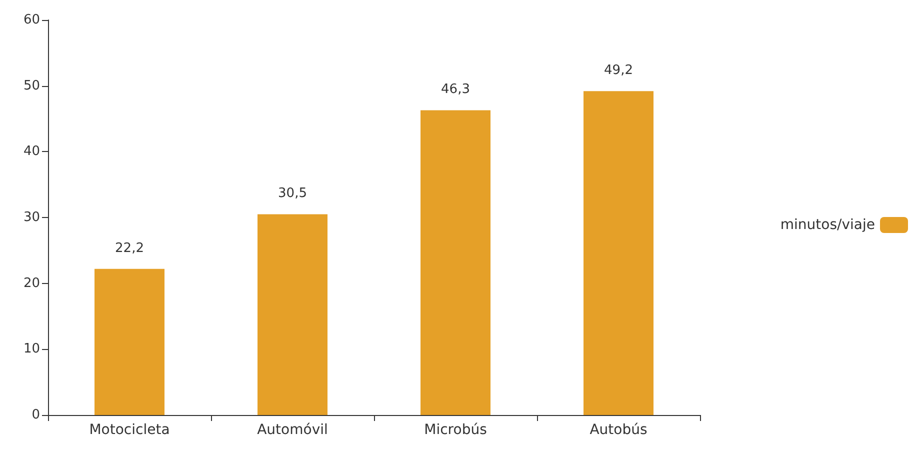  I want to click on y-tick-label: 40, so click(31, 152).